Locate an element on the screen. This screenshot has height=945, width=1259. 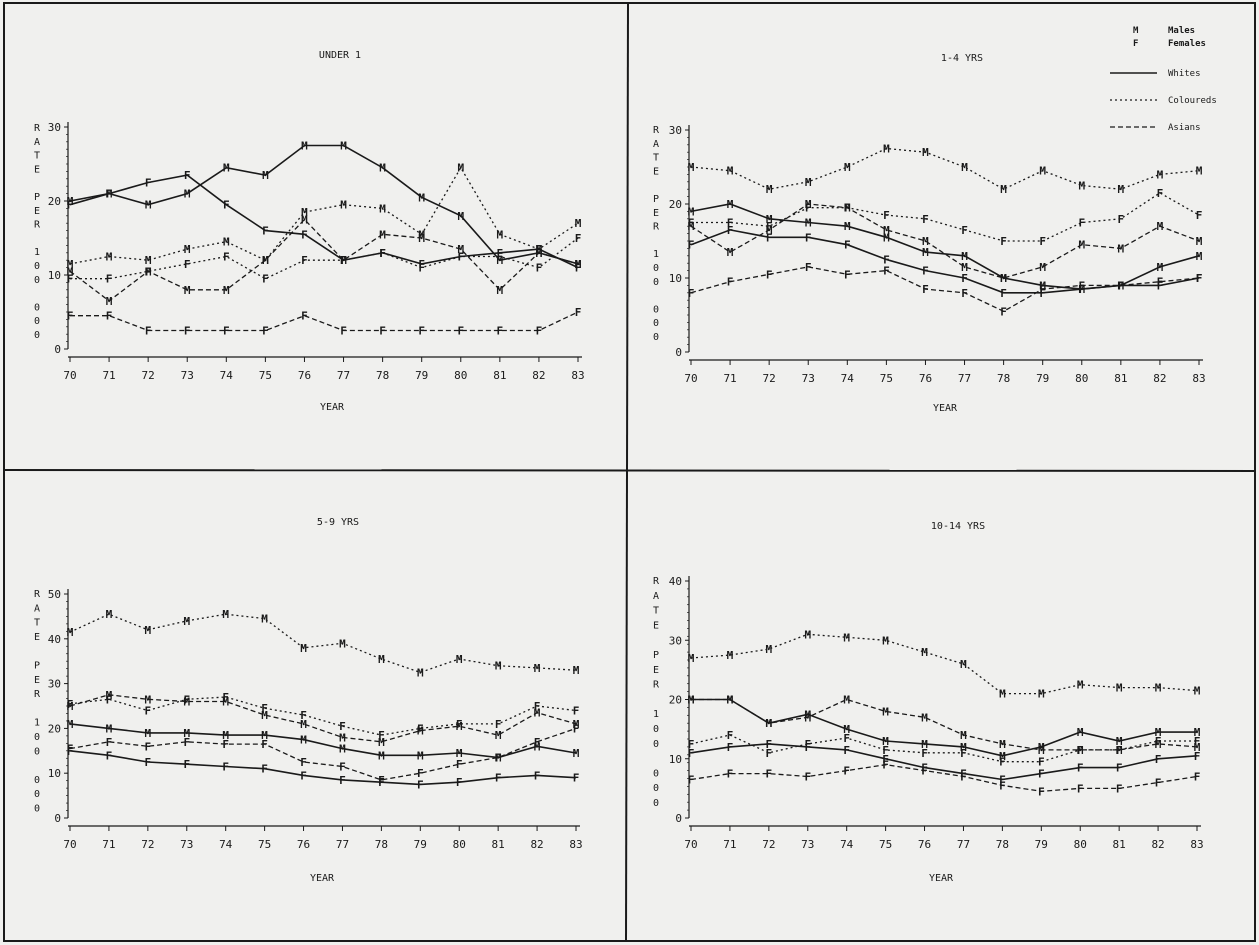
x-tick-label: 73 is located at coordinates (807, 844).